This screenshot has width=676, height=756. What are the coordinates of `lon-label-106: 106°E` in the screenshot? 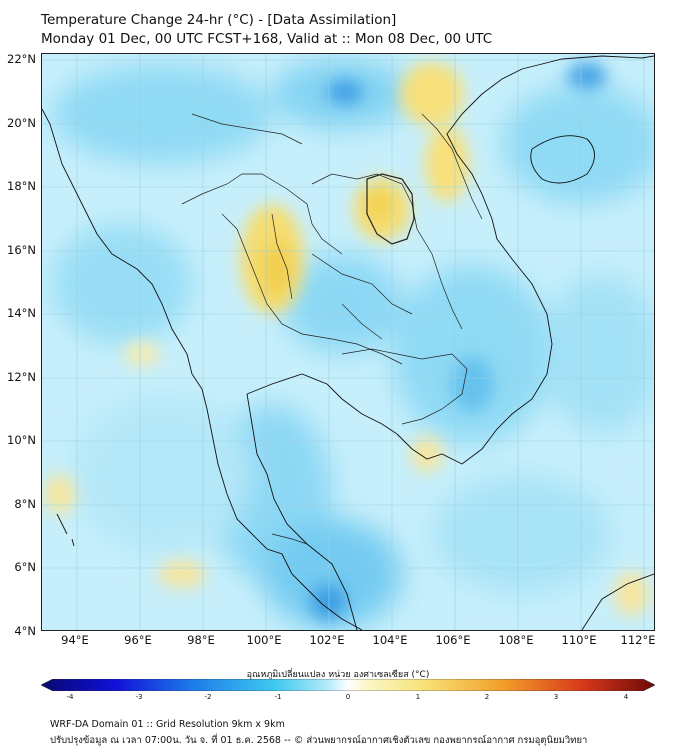 It's located at (453, 640).